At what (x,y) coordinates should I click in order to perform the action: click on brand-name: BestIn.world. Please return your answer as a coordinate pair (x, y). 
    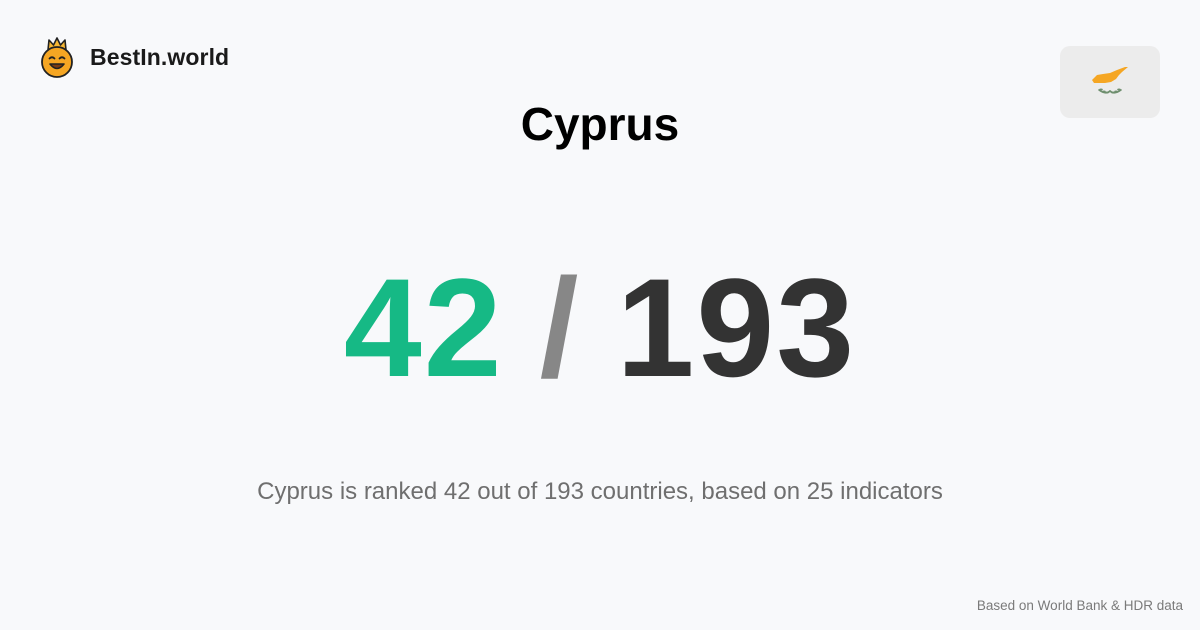
    Looking at the image, I should click on (160, 56).